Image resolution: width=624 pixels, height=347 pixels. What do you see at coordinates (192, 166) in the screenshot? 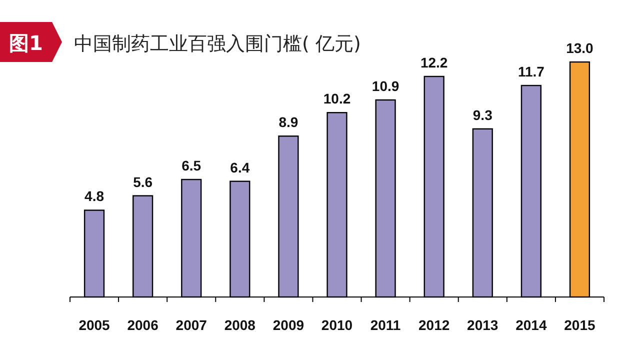
I see `data-label: 6.5` at bounding box center [192, 166].